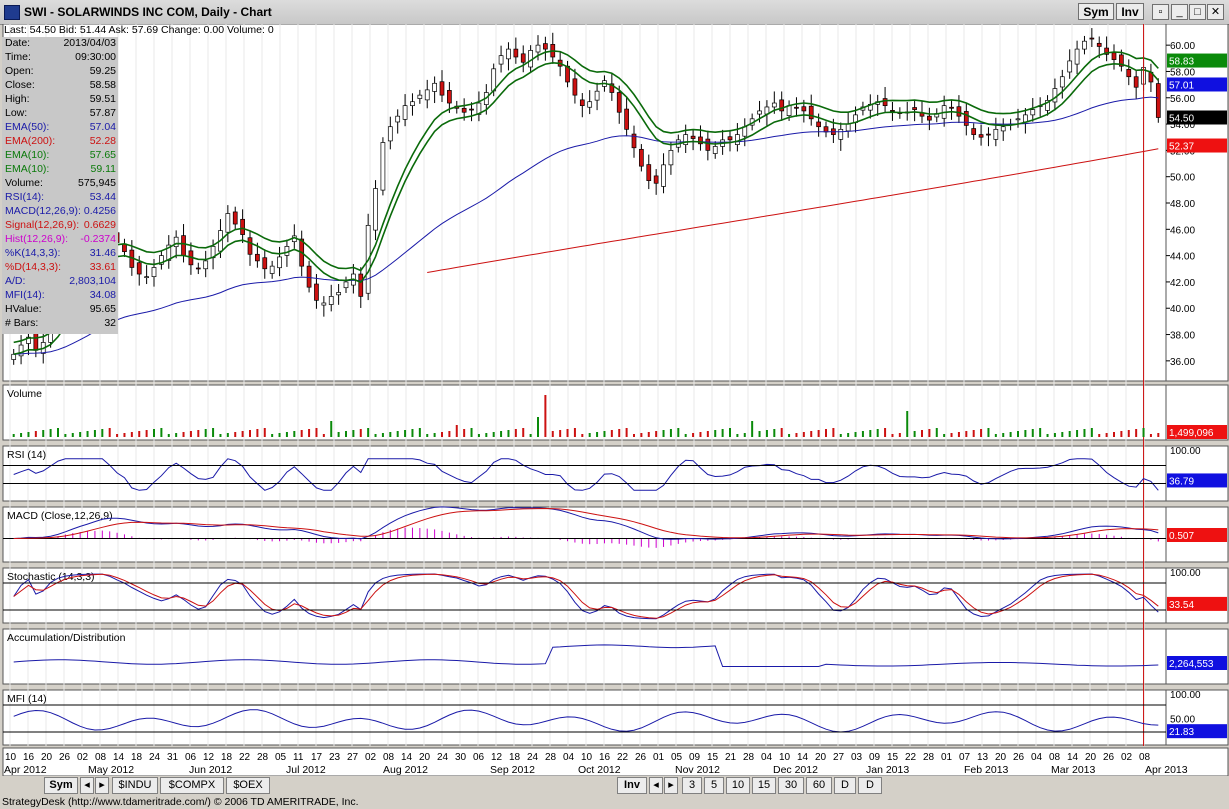  Describe the element at coordinates (947, 757) in the screenshot. I see `x-day-label: 01` at that location.